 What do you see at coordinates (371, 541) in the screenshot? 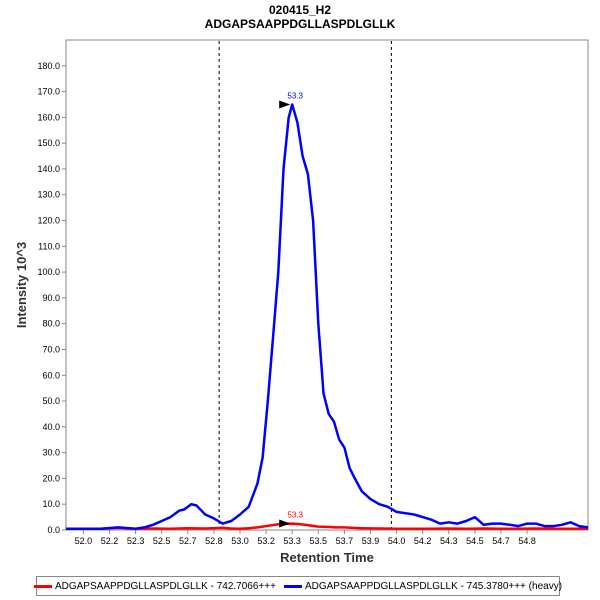
I see `x-tick-label: 53.9` at bounding box center [371, 541].